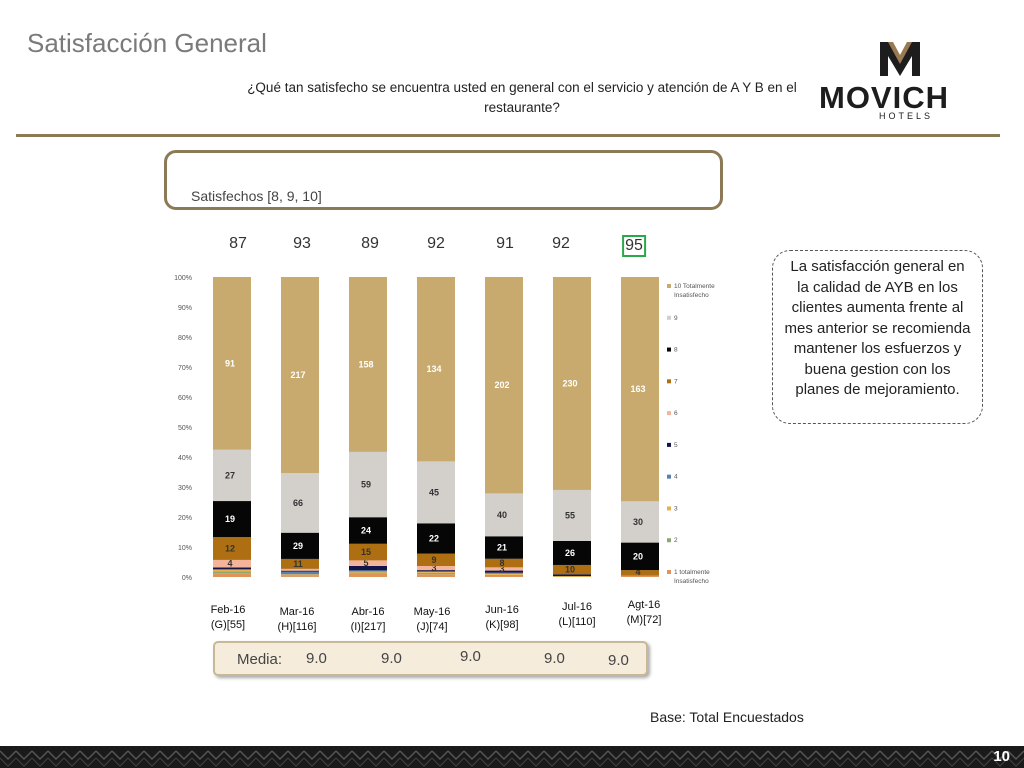  I want to click on y-tick-label: 10%, so click(185, 548).